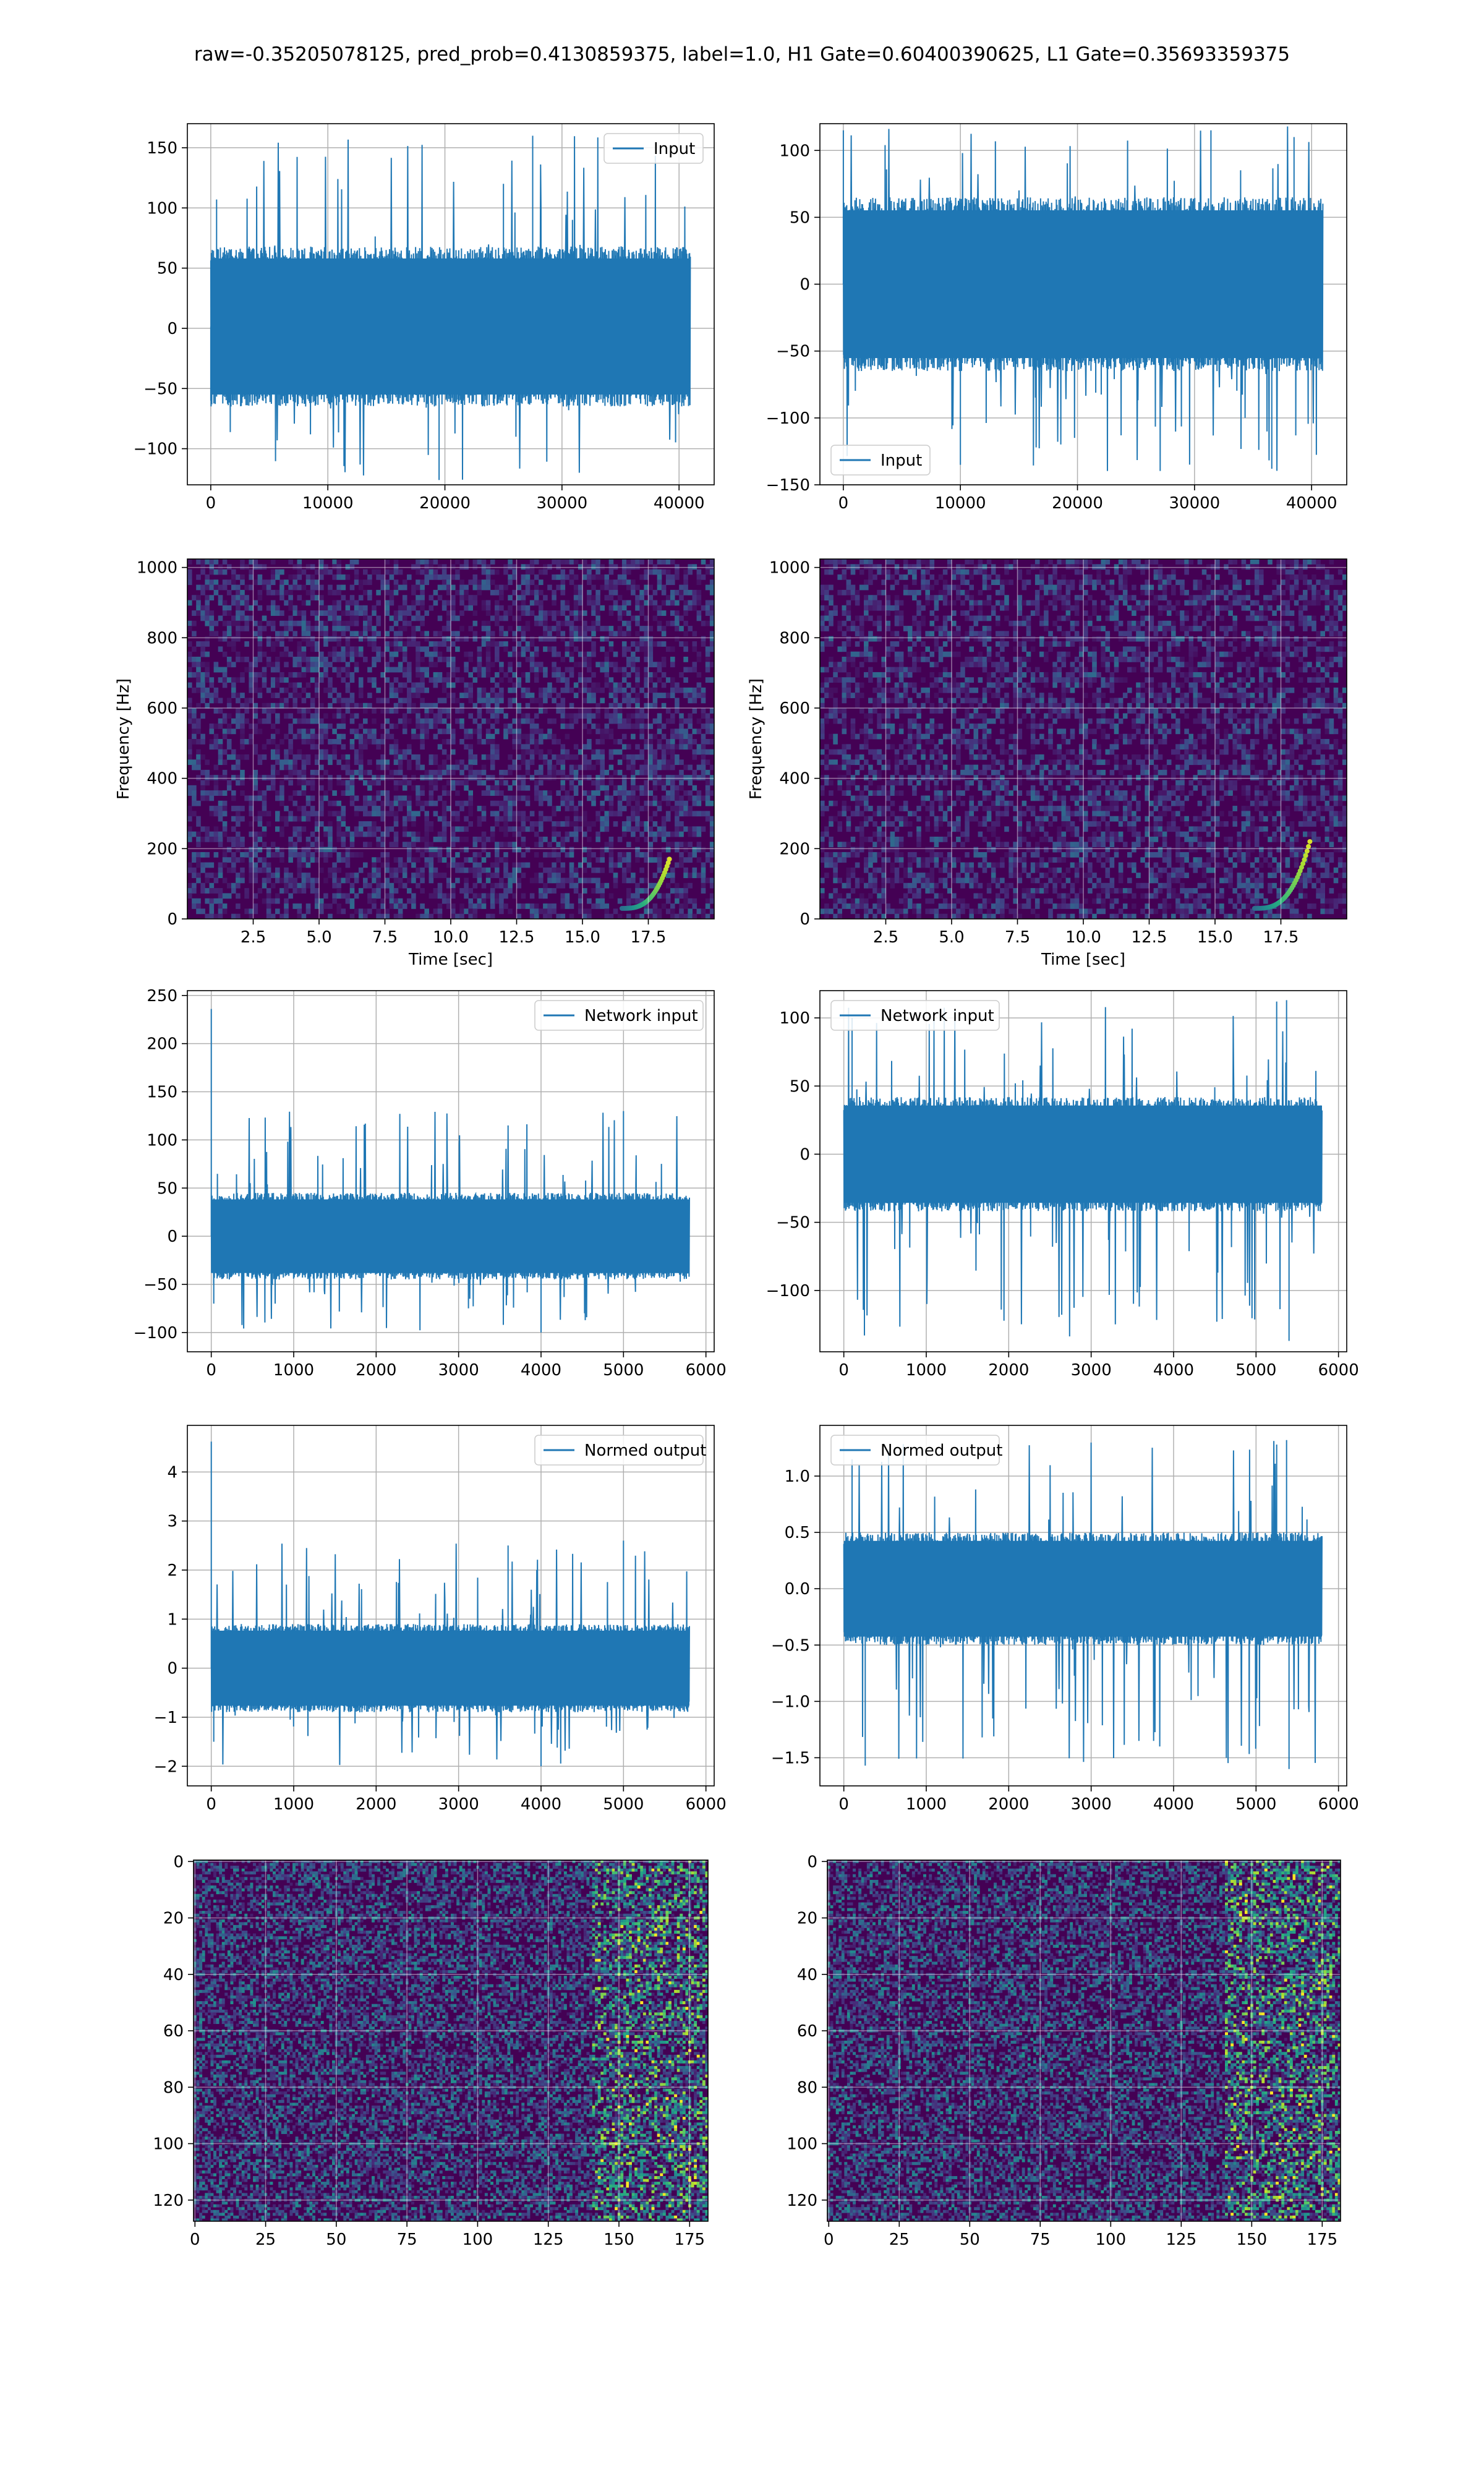  I want to click on y-tick-label: −1, so click(165, 1718).